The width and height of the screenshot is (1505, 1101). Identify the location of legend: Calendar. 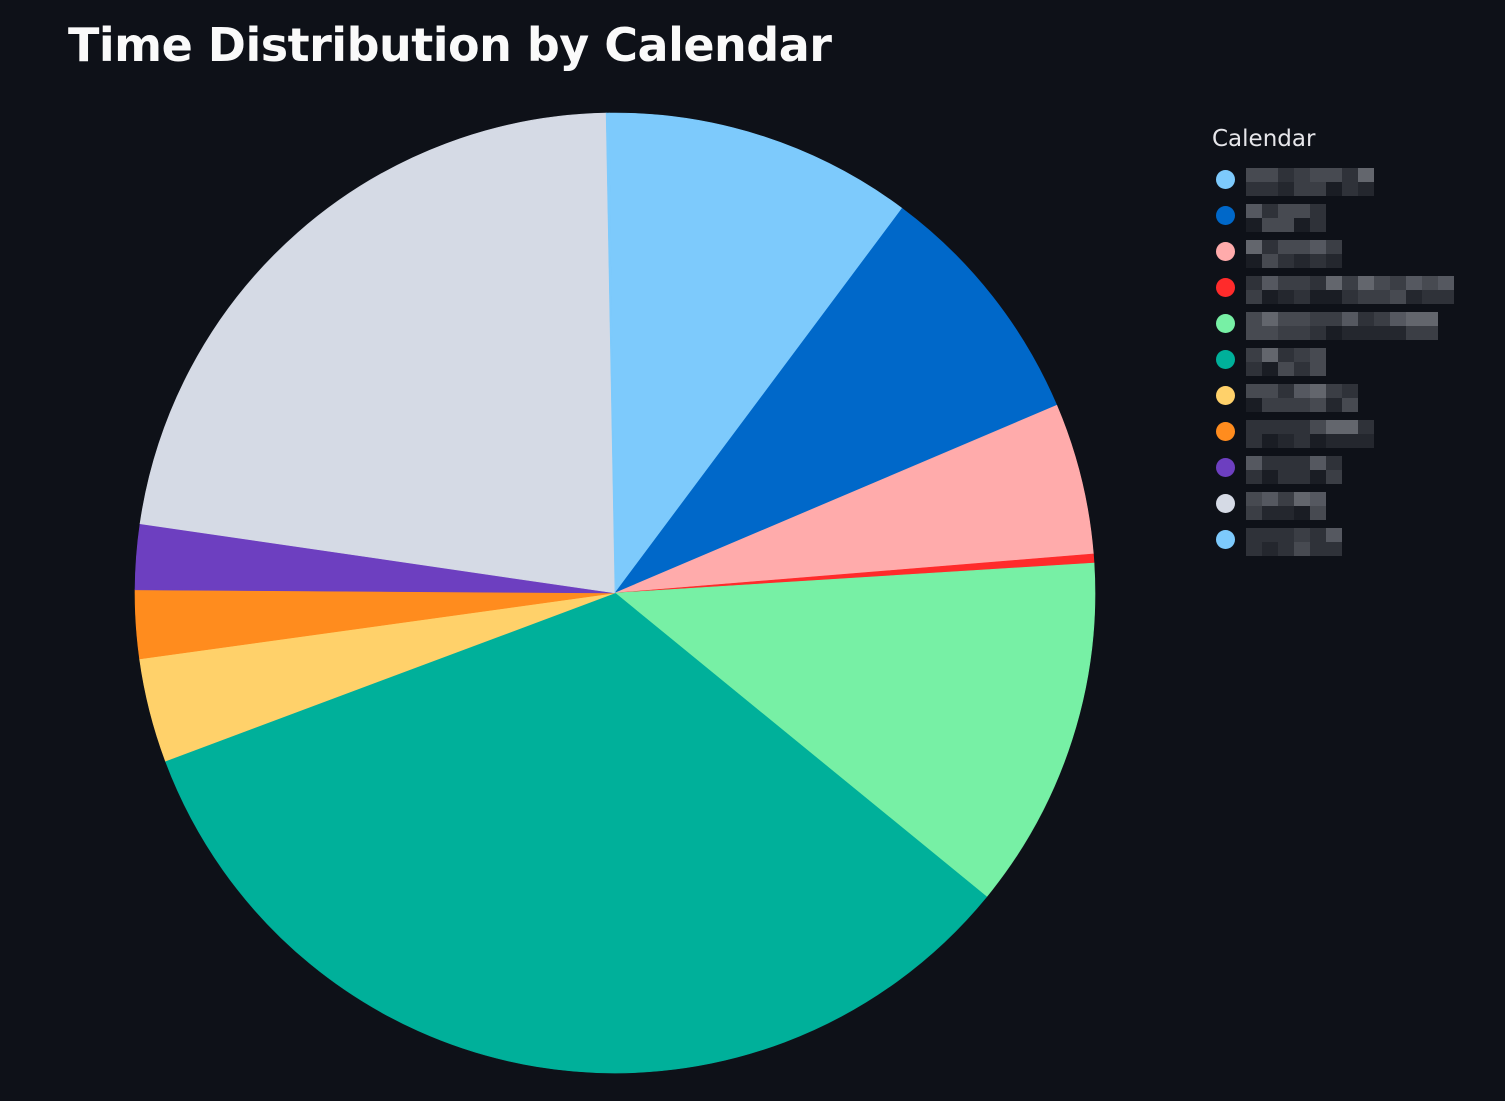
(1352, 341).